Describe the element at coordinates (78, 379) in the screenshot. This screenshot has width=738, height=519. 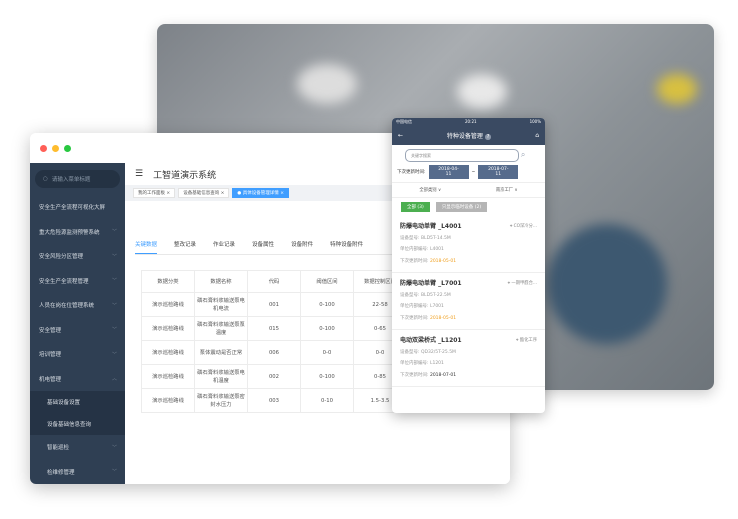
I see `sidebar-item: 机电管理 ︿` at that location.